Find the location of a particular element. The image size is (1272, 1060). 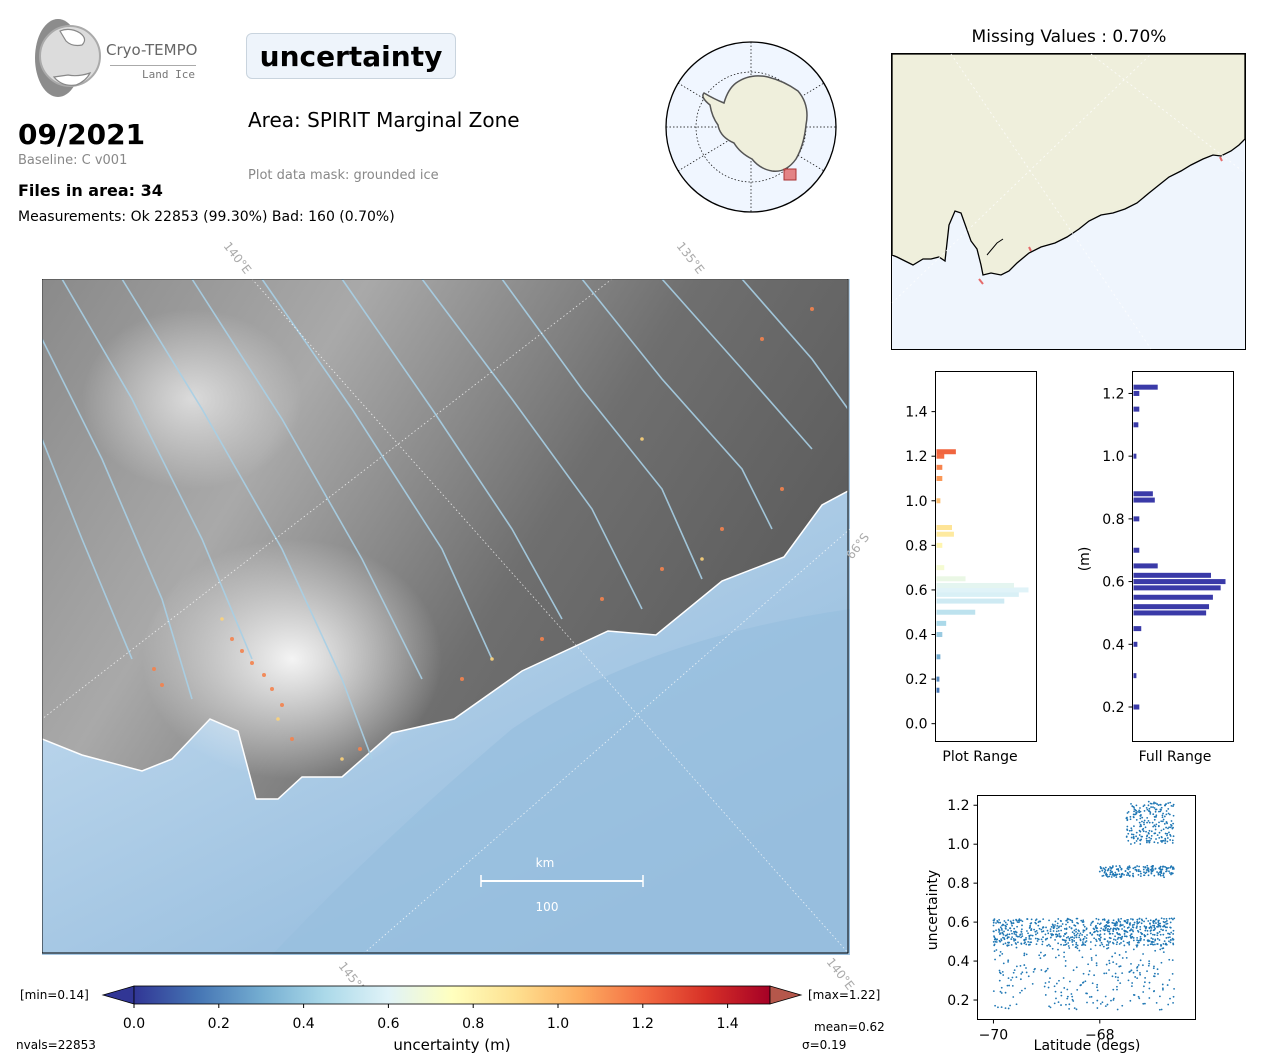

colorbar-min-label: [min=0.14] is located at coordinates (54, 995).